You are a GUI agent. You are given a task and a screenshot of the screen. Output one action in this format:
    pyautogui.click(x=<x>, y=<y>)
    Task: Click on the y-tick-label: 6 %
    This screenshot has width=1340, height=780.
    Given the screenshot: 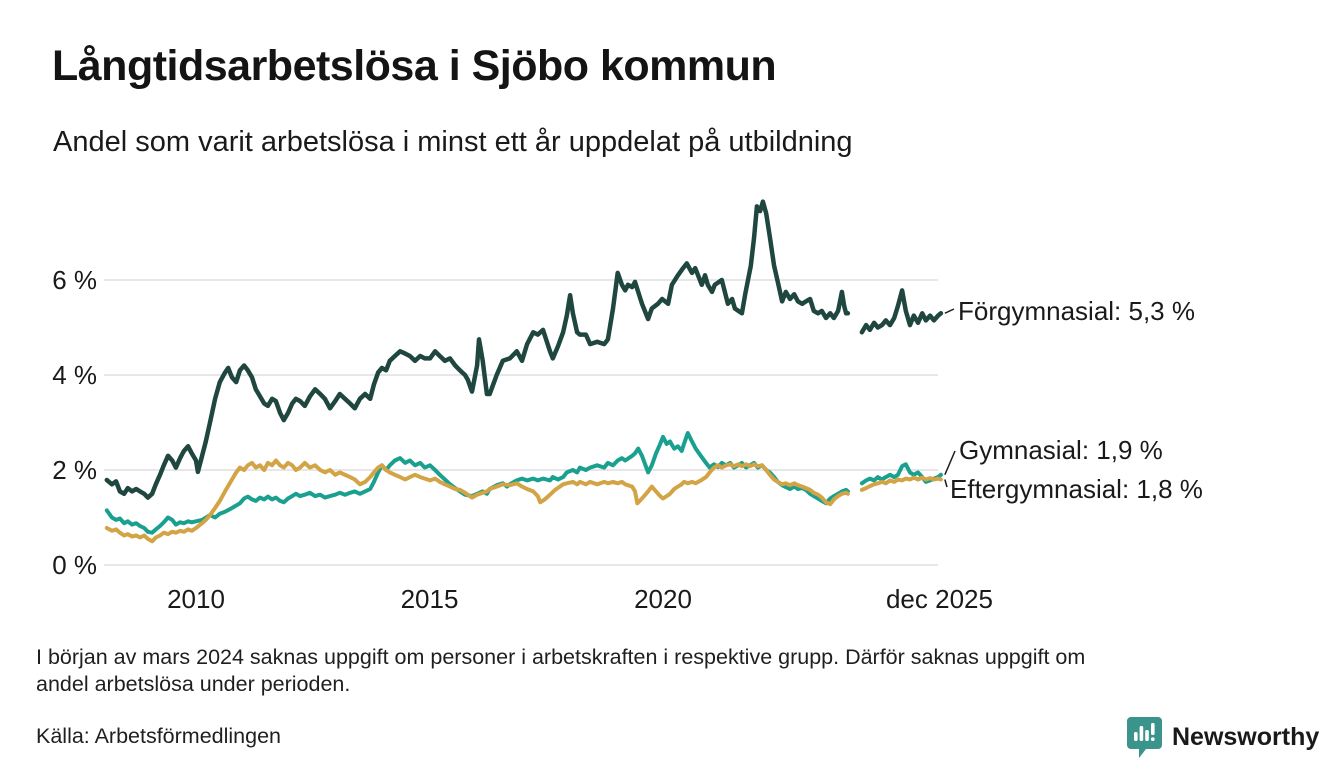 What is the action you would take?
    pyautogui.click(x=74, y=280)
    